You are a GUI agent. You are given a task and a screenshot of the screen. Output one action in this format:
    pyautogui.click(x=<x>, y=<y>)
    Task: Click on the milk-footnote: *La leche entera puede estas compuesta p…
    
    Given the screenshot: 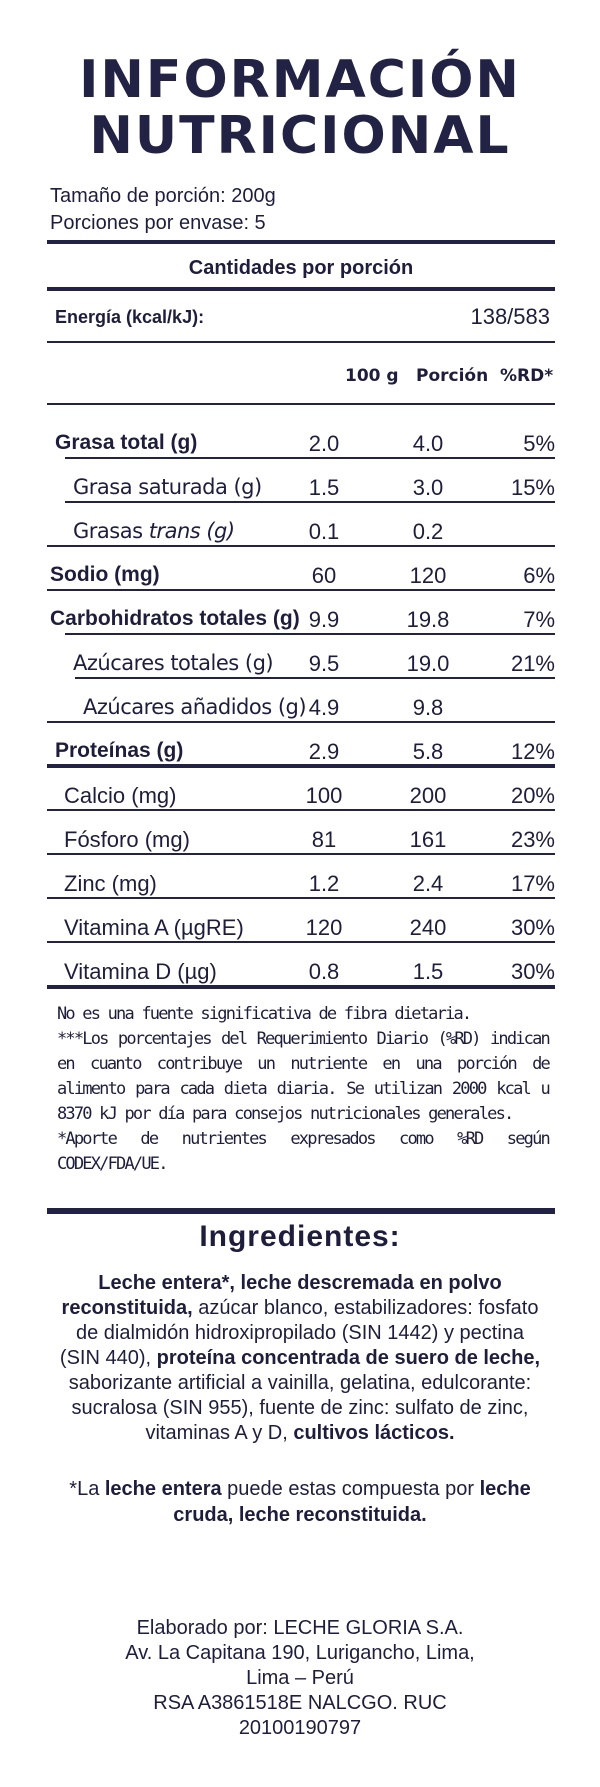 What is the action you would take?
    pyautogui.click(x=300, y=1502)
    